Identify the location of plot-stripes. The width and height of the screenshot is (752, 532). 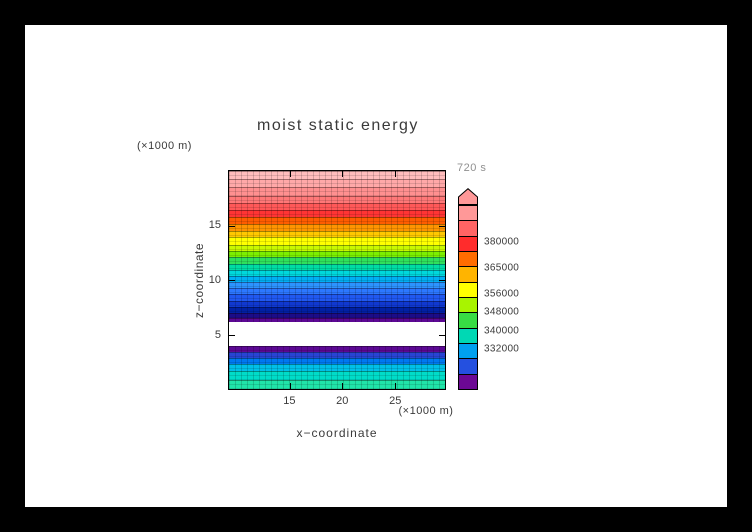
(337, 280).